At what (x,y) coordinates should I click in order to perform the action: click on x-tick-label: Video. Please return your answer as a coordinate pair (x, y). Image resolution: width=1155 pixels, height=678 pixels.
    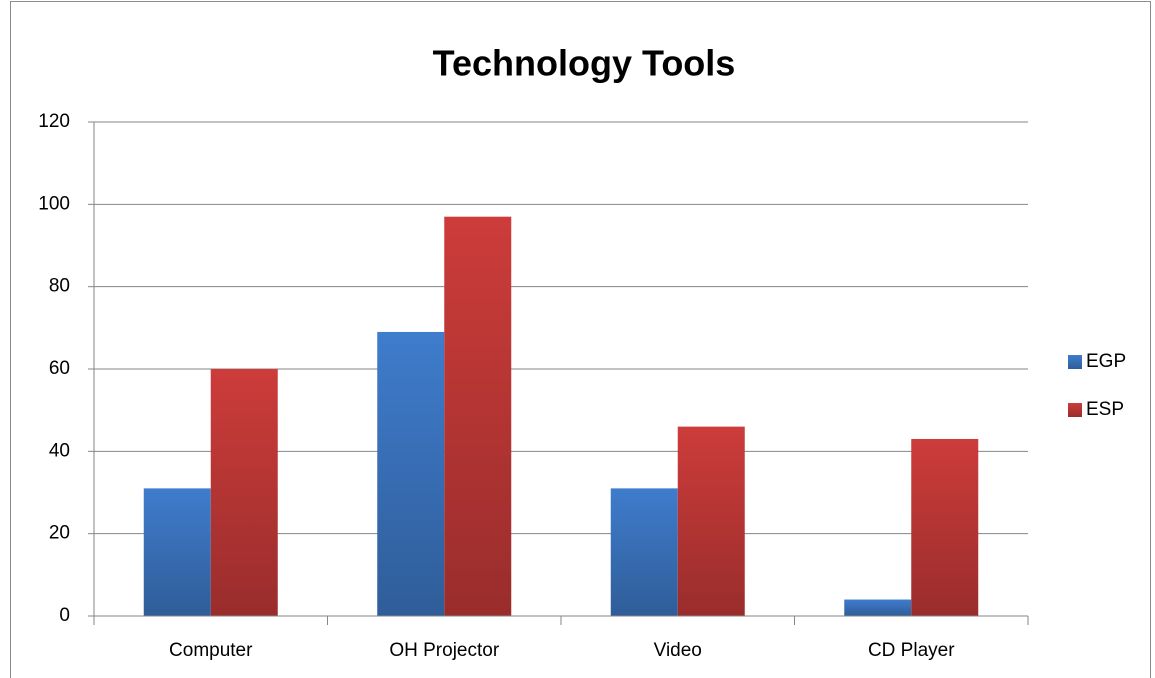
    Looking at the image, I should click on (678, 650).